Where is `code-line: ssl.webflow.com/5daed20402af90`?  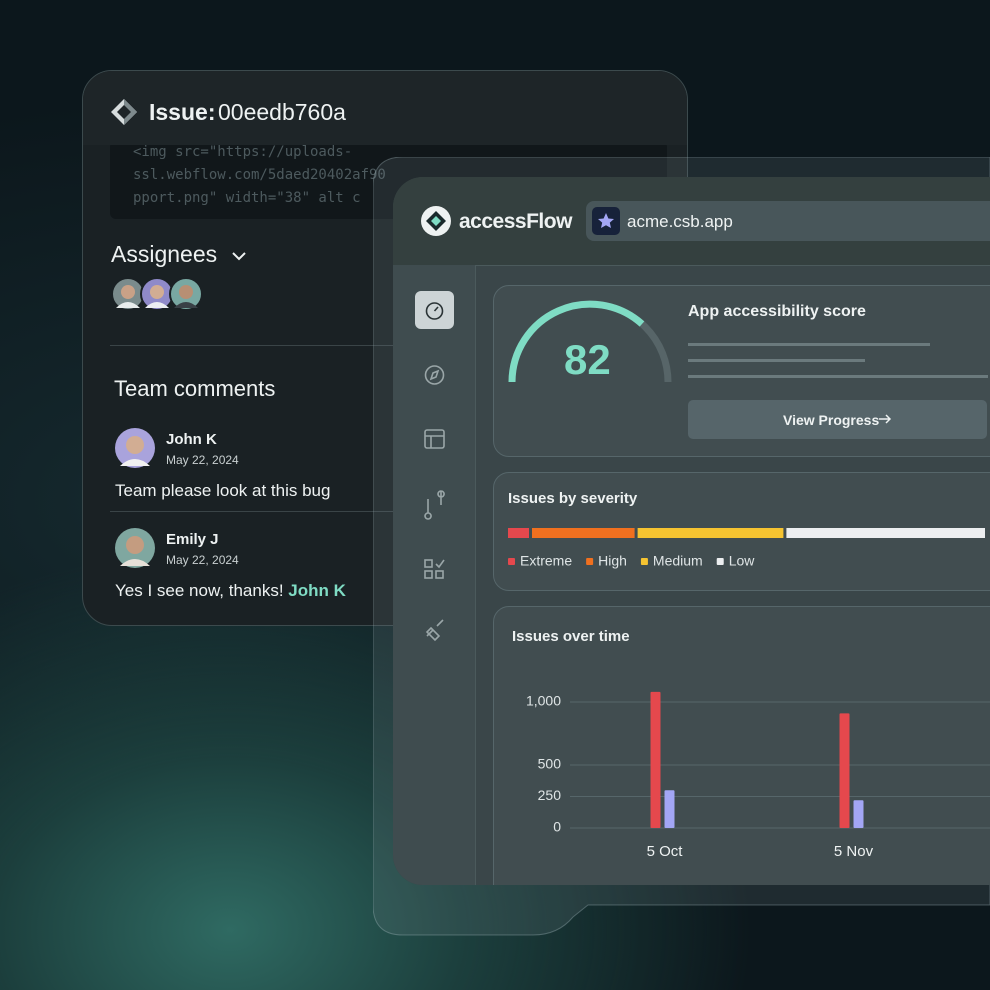
code-line: ssl.webflow.com/5daed20402af90 is located at coordinates (259, 175).